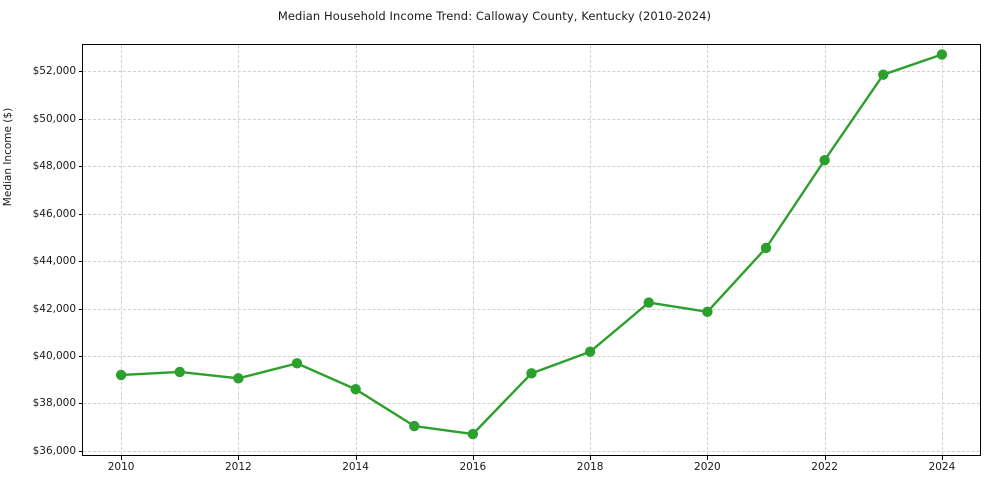 The width and height of the screenshot is (989, 490). I want to click on y-tick-label: $52,000, so click(54, 71).